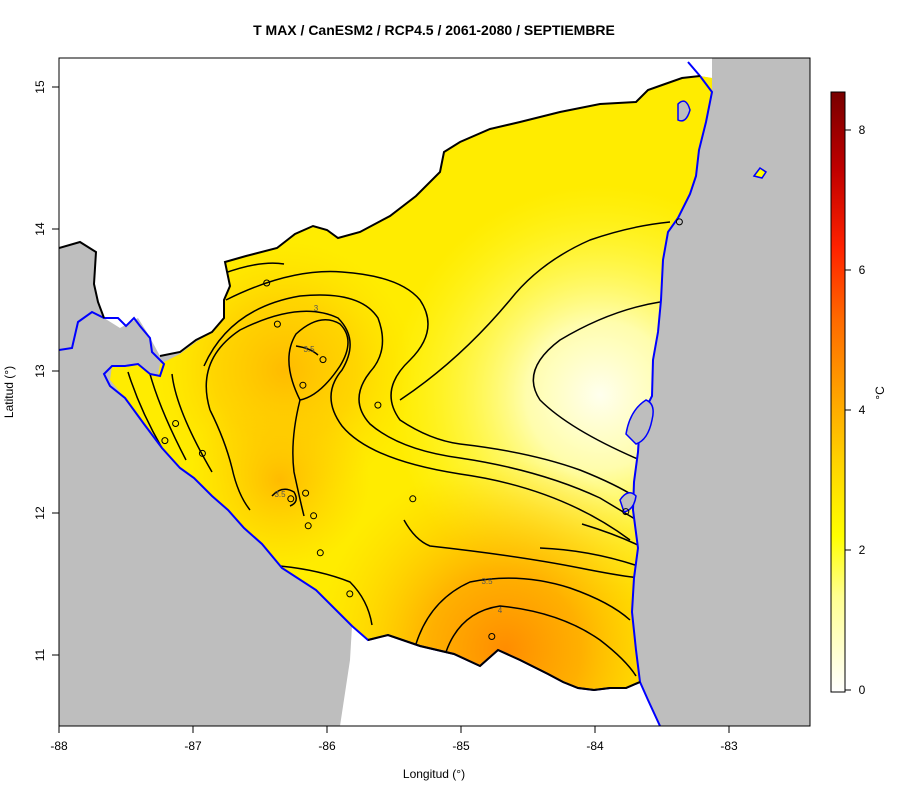  I want to click on island, so click(760, 172).